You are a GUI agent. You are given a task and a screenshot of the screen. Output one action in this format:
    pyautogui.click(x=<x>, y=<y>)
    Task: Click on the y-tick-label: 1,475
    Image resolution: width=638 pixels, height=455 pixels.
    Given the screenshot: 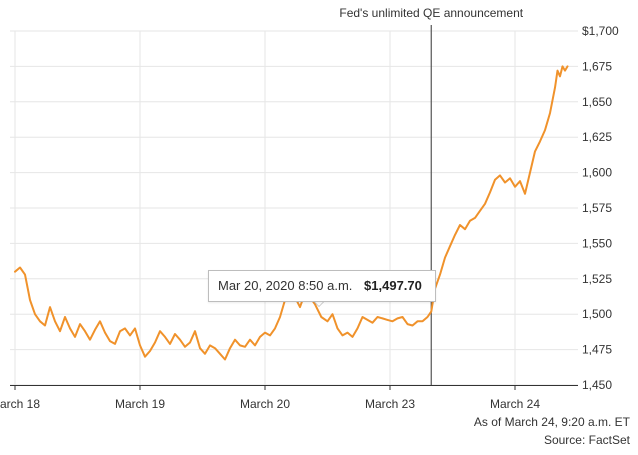 What is the action you would take?
    pyautogui.click(x=597, y=350)
    